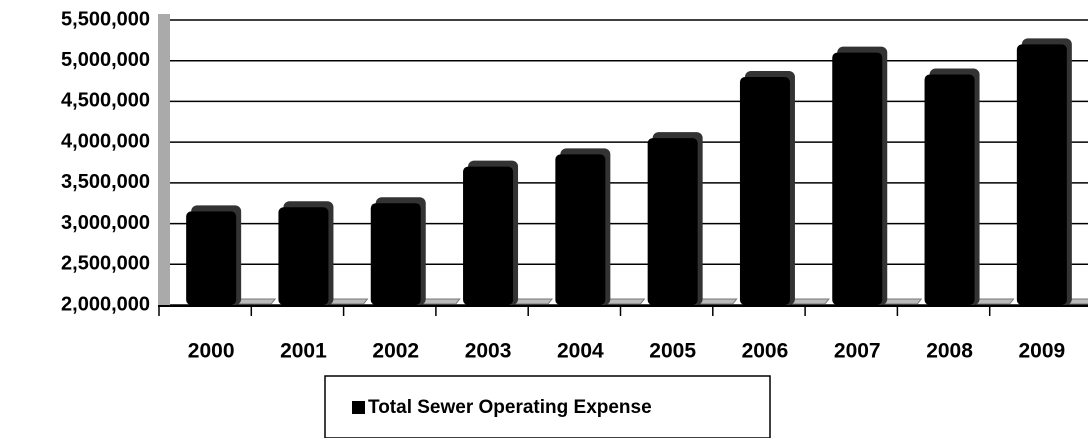 The width and height of the screenshot is (1088, 438). I want to click on y-tick-label: 3,000,000, so click(105, 223).